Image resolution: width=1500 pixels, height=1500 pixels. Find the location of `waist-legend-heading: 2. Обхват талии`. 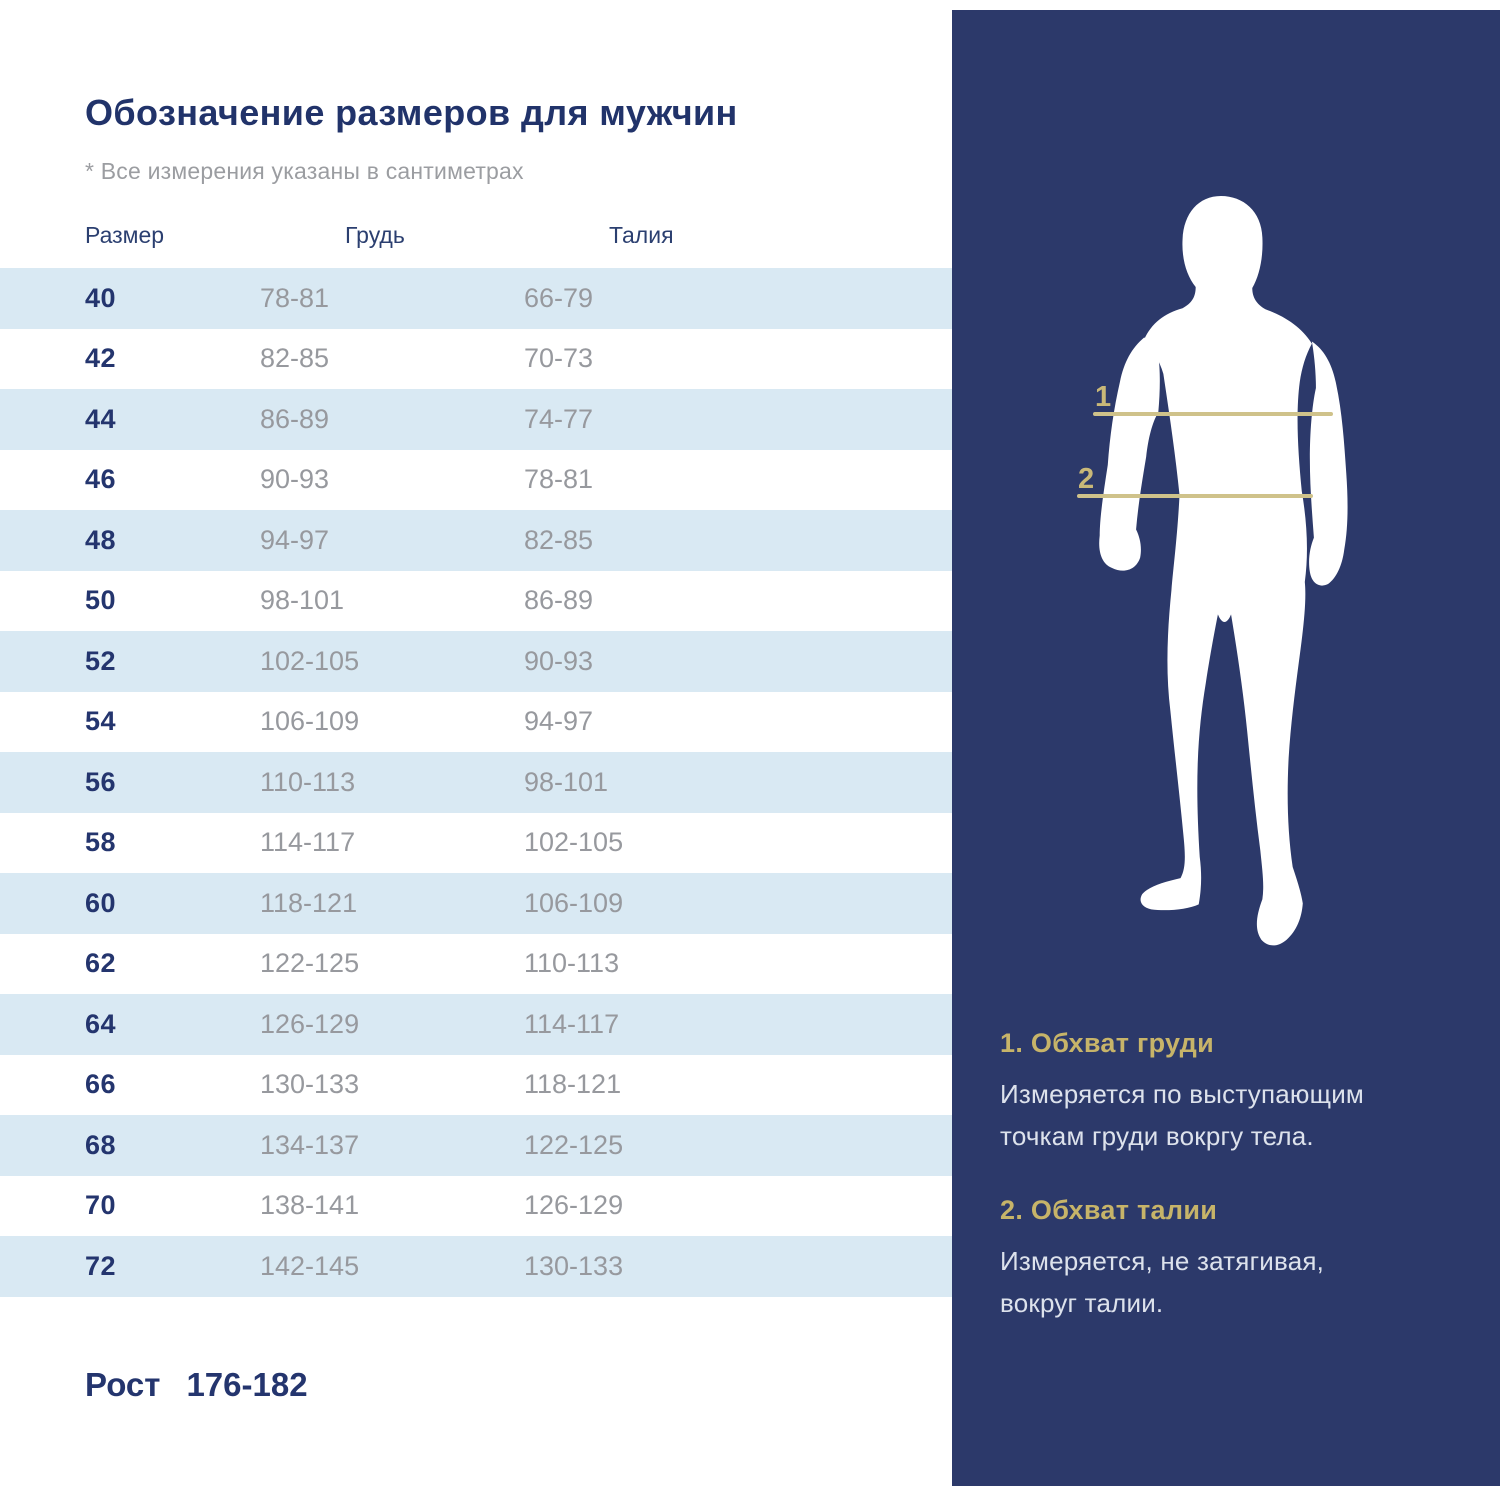

waist-legend-heading: 2. Обхват талии is located at coordinates (1109, 1210).